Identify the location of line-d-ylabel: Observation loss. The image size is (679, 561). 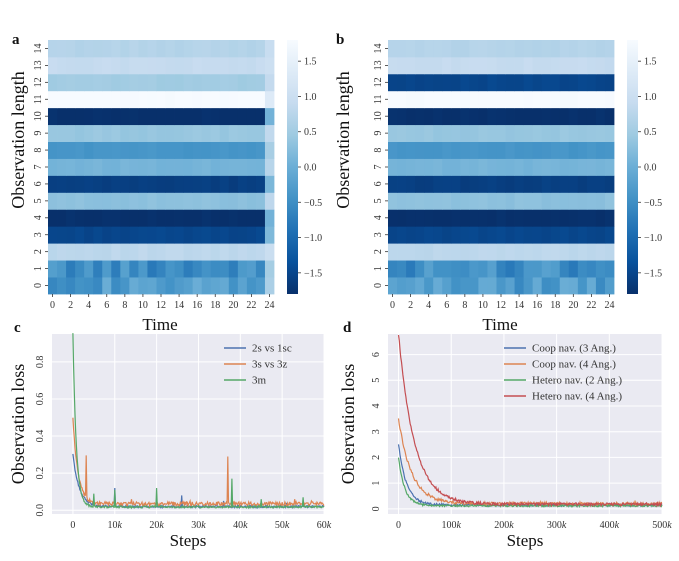
(348, 424).